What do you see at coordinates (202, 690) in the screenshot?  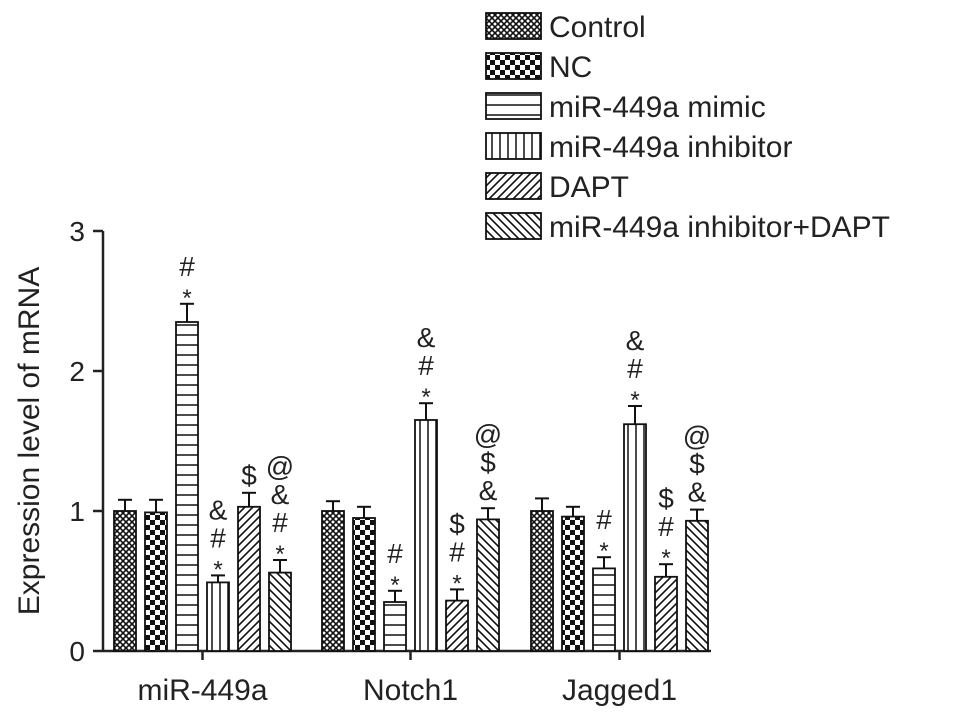 I see `category-label: miR-449a` at bounding box center [202, 690].